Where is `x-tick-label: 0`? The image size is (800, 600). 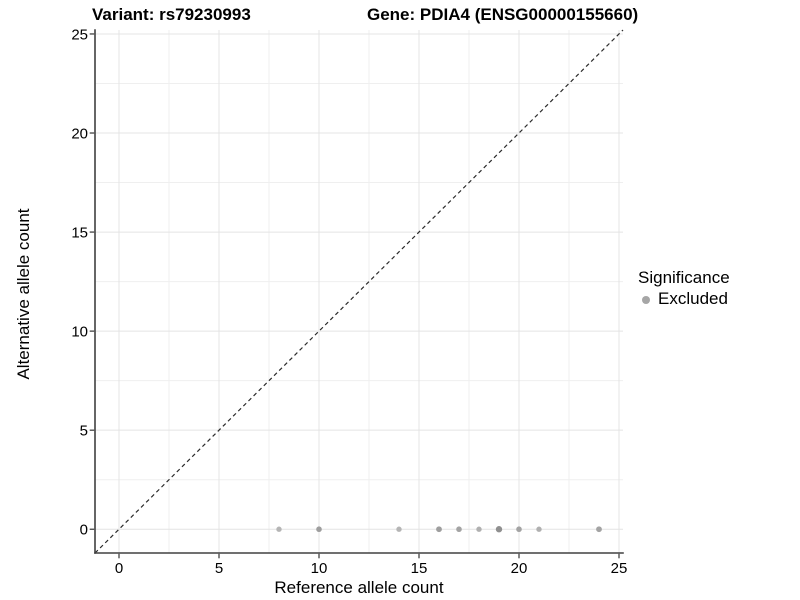 x-tick-label: 0 is located at coordinates (119, 568).